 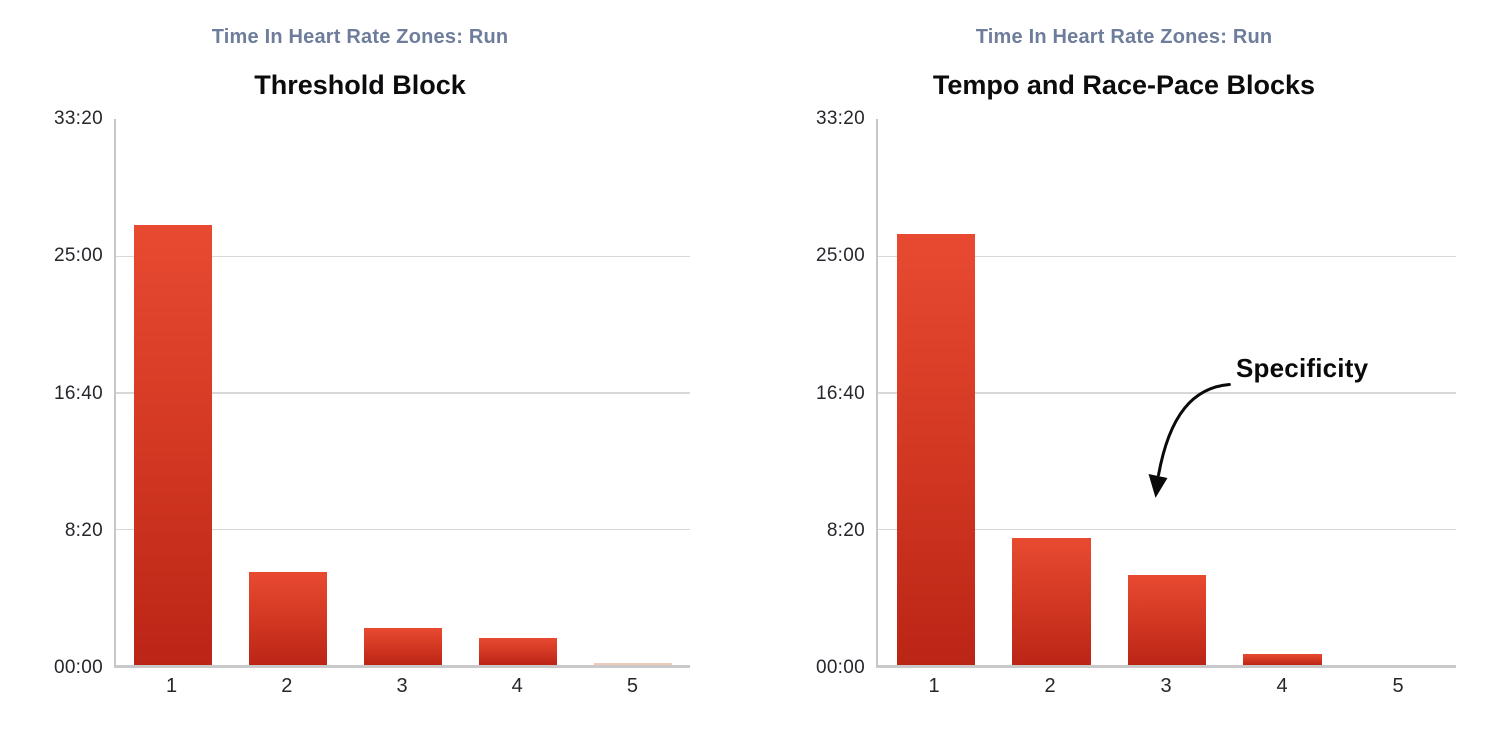 What do you see at coordinates (1302, 368) in the screenshot?
I see `specificity-annotation-label: Specificity` at bounding box center [1302, 368].